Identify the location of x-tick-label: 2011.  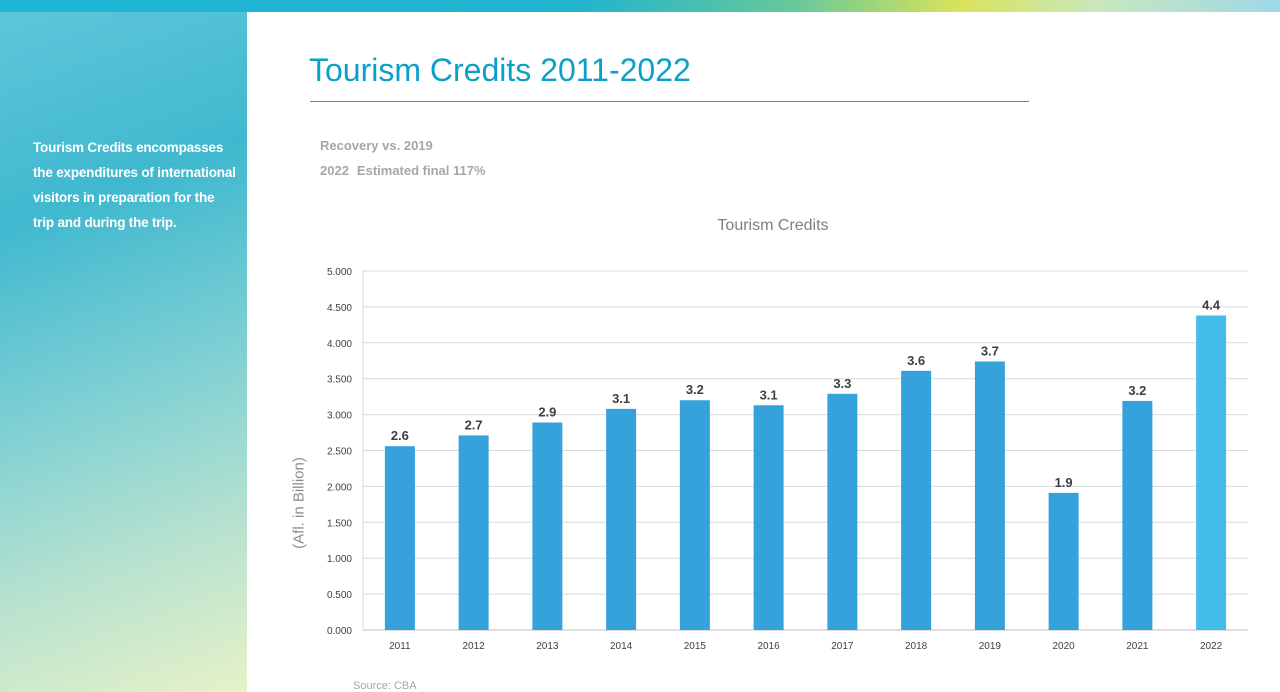
(400, 646).